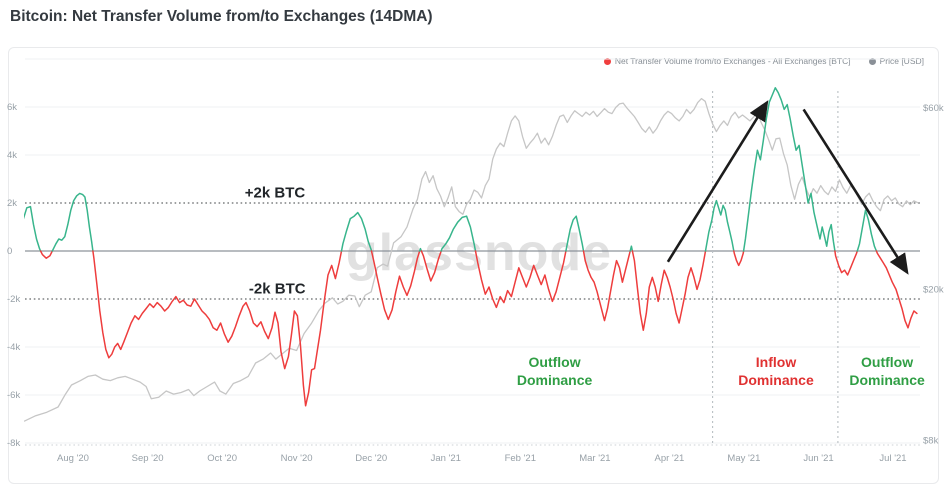 This screenshot has width=947, height=492. Describe the element at coordinates (371, 458) in the screenshot. I see `x-axis-label: Dec '20` at that location.